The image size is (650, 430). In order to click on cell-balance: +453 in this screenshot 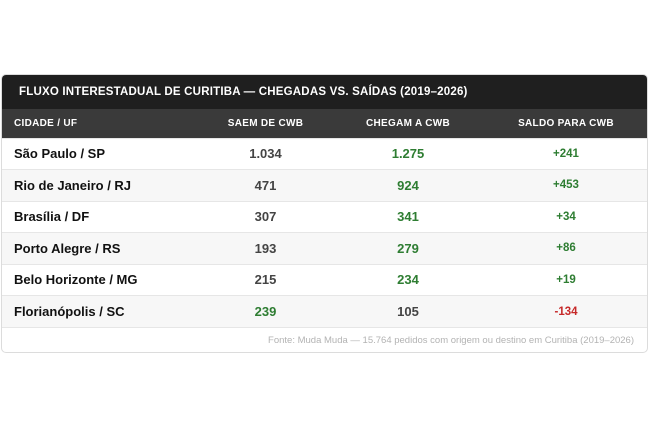, I will do `click(566, 185)`.